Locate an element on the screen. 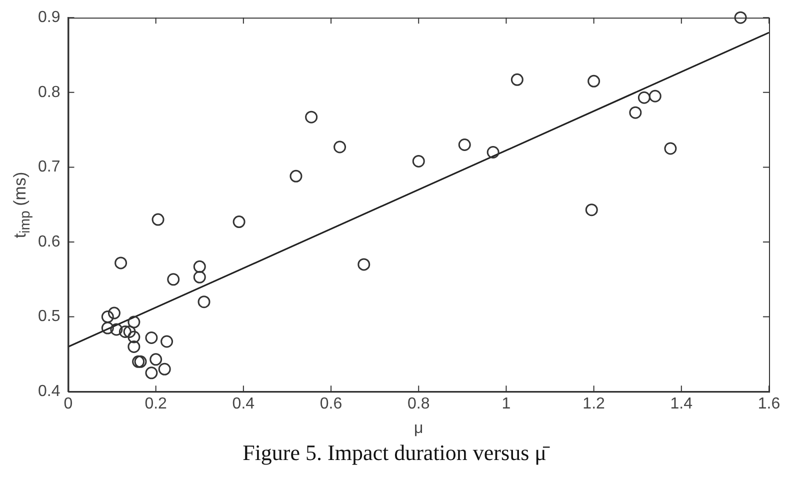  caption: Figure 5. Impact duration versus μ̄ is located at coordinates (396, 453).